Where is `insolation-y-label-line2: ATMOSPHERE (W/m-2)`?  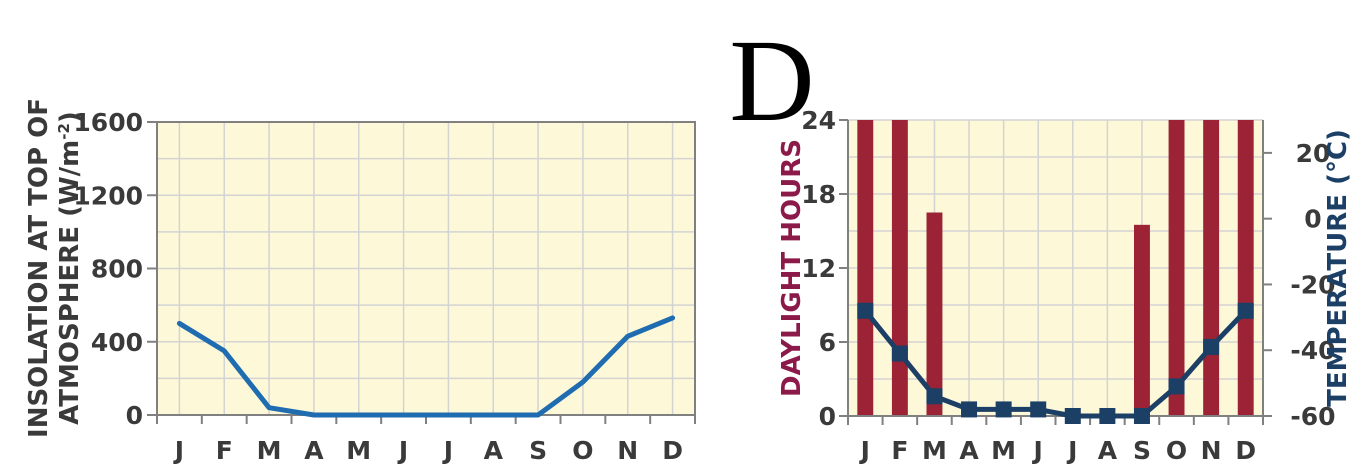
insolation-y-label-line2: ATMOSPHERE (W/m-2) is located at coordinates (70, 268).